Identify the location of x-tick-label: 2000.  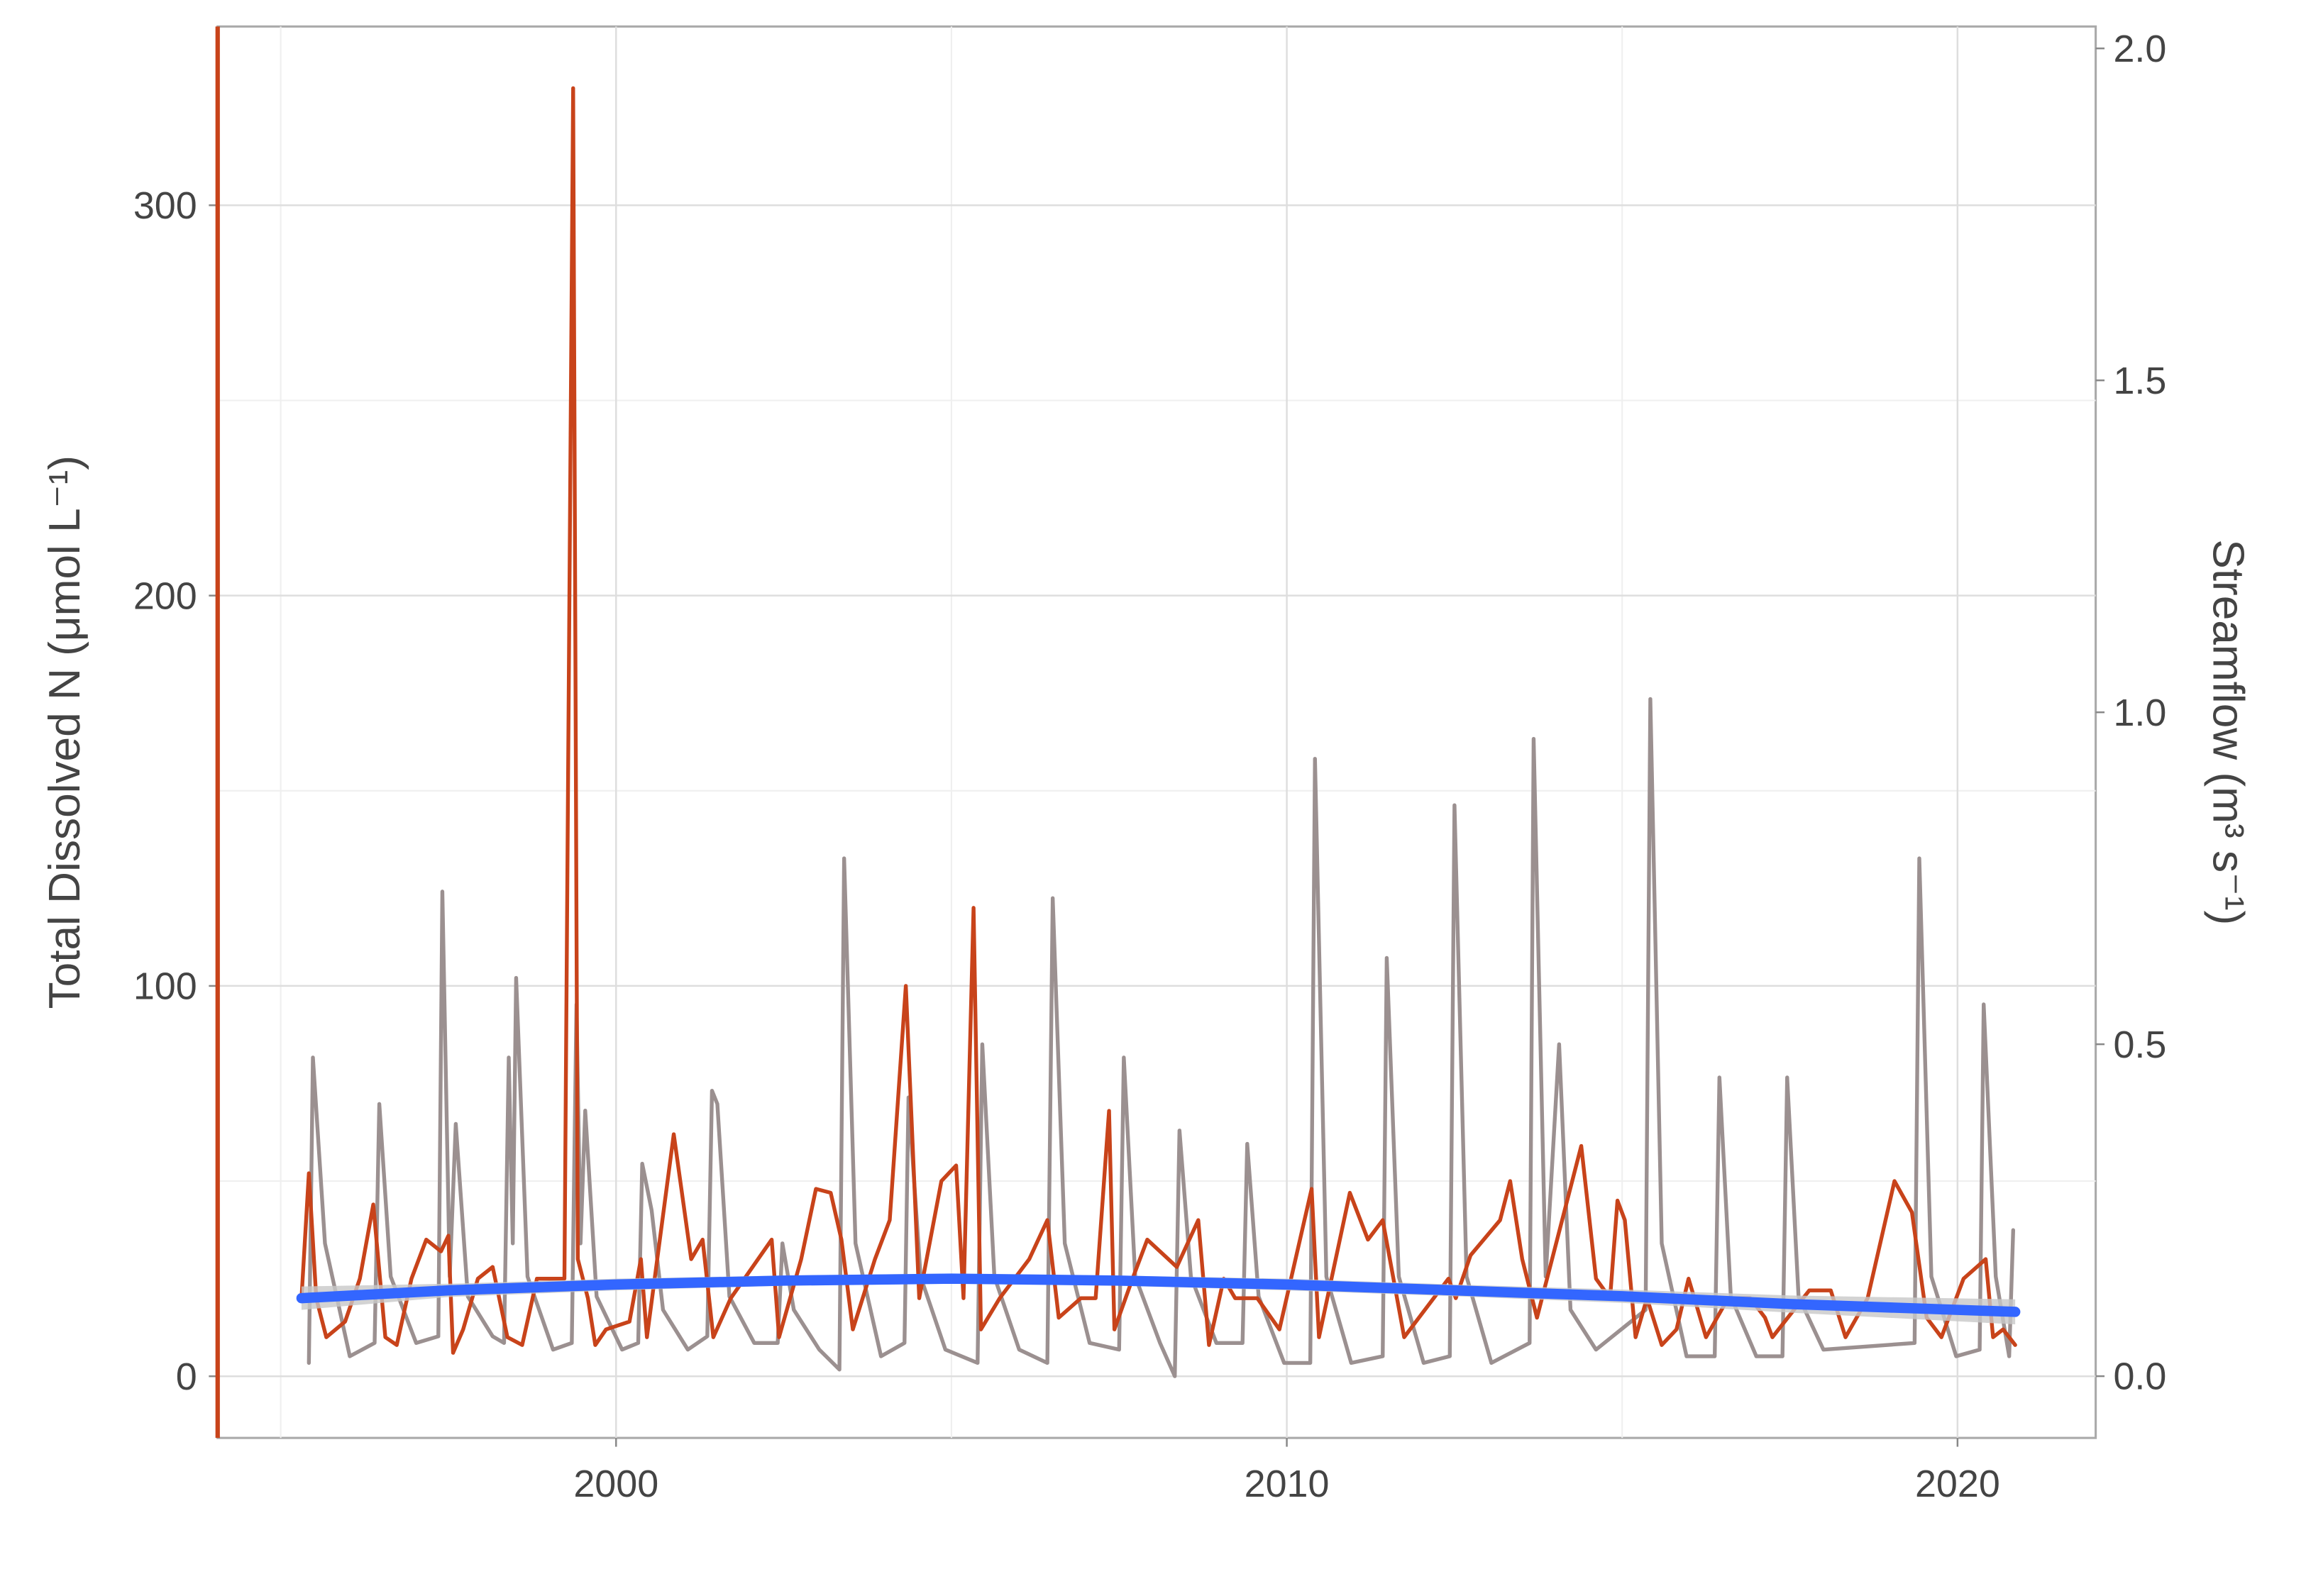
(615, 1484).